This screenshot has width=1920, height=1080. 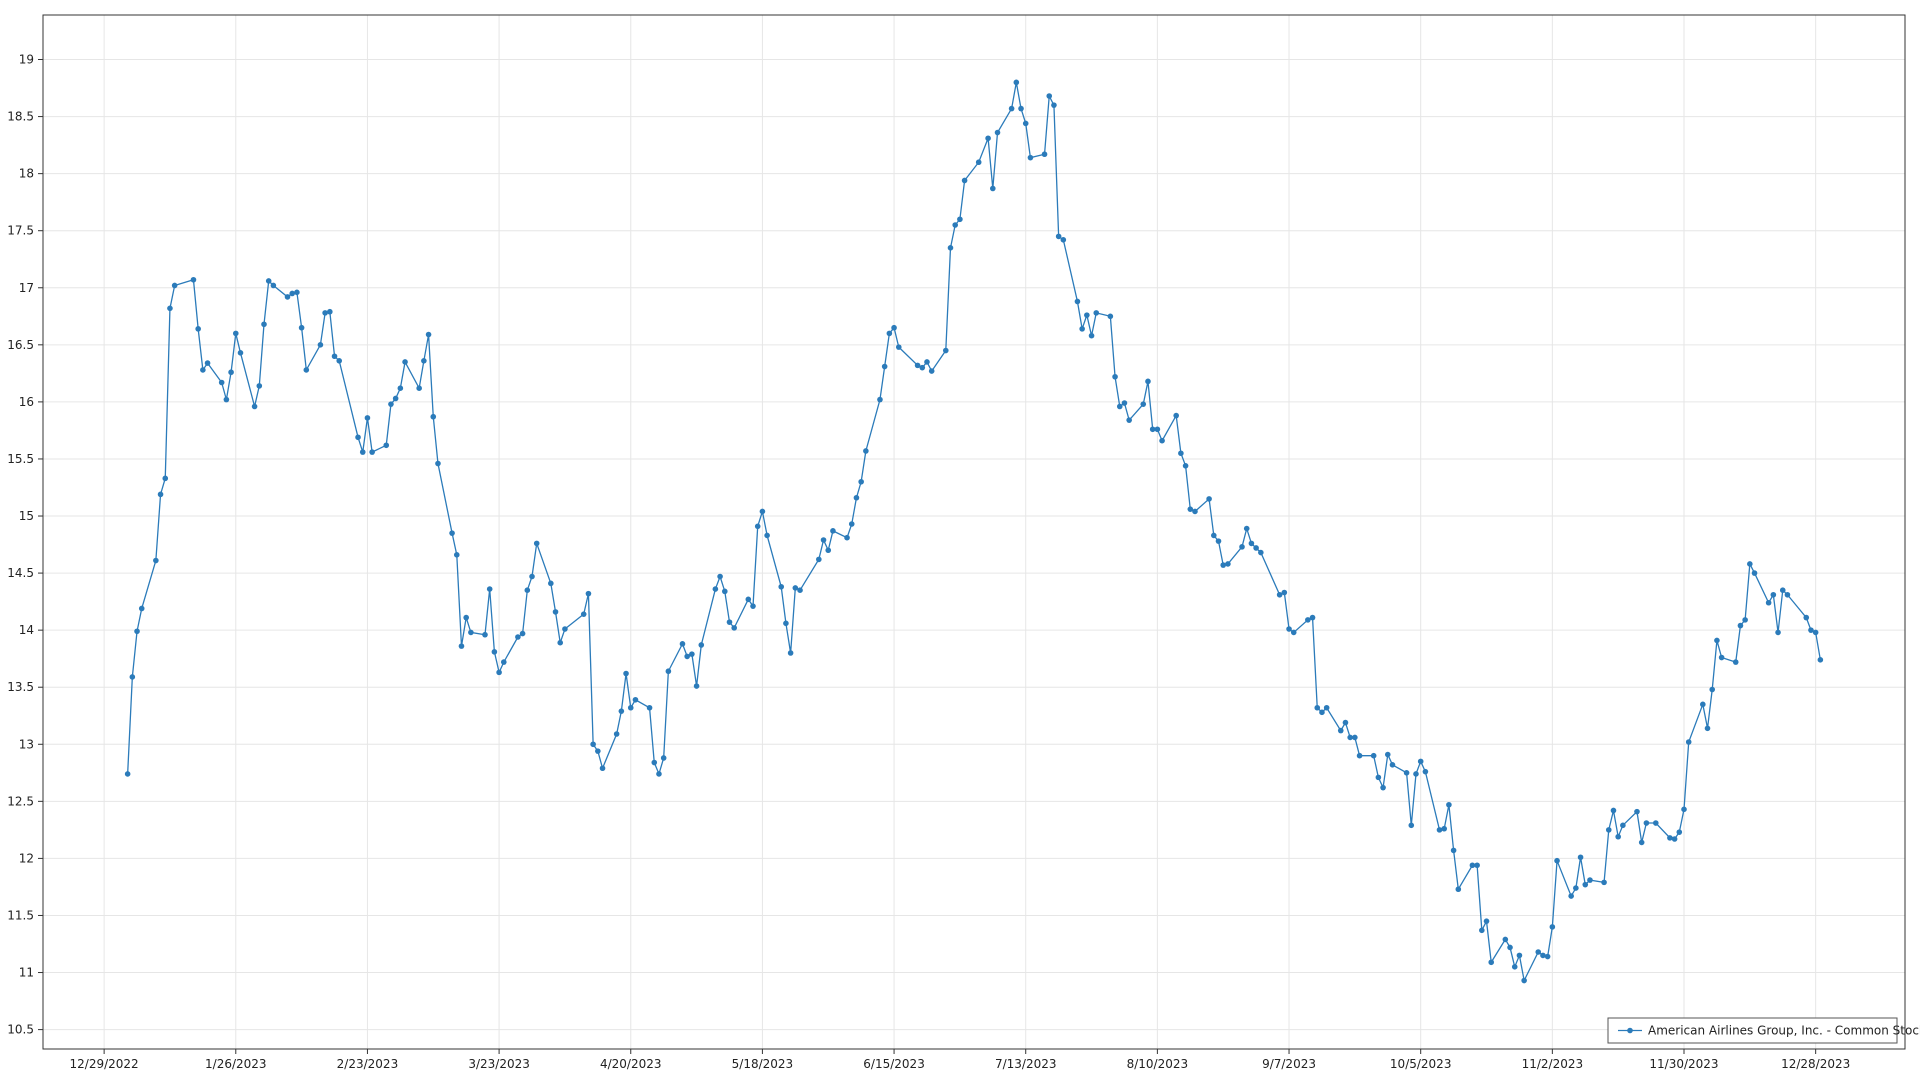 What do you see at coordinates (20, 345) in the screenshot?
I see `y-tick-label: 16.5` at bounding box center [20, 345].